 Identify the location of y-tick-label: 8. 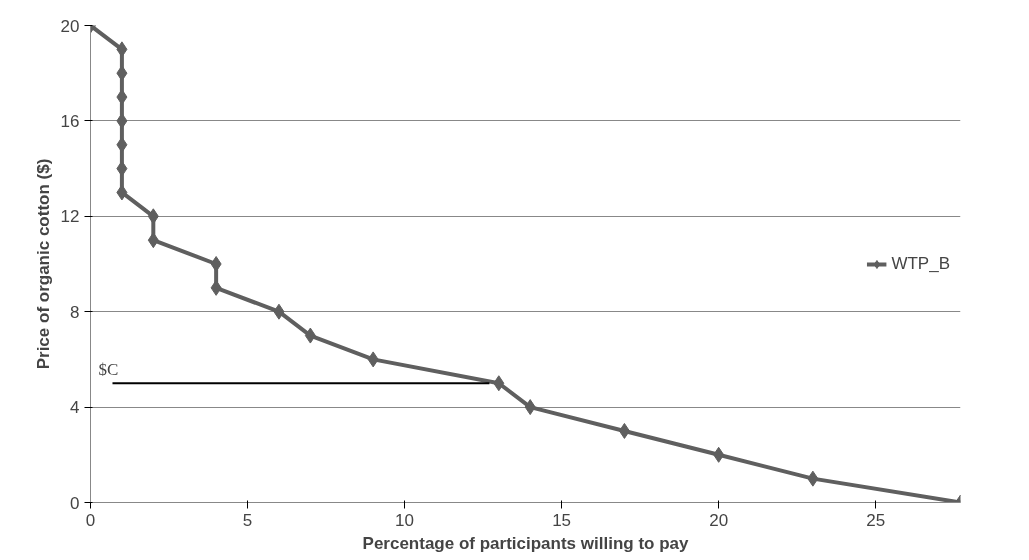
(75, 312).